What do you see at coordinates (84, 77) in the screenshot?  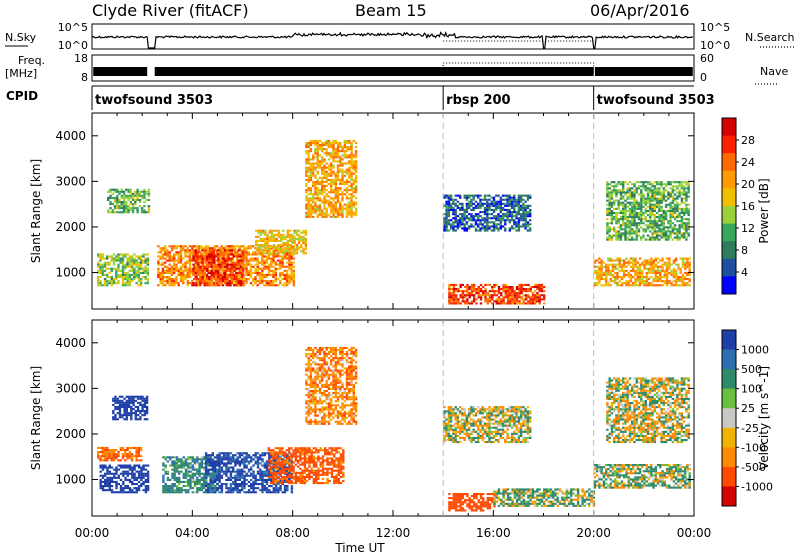 I see `freq-tick-bottom: 8` at bounding box center [84, 77].